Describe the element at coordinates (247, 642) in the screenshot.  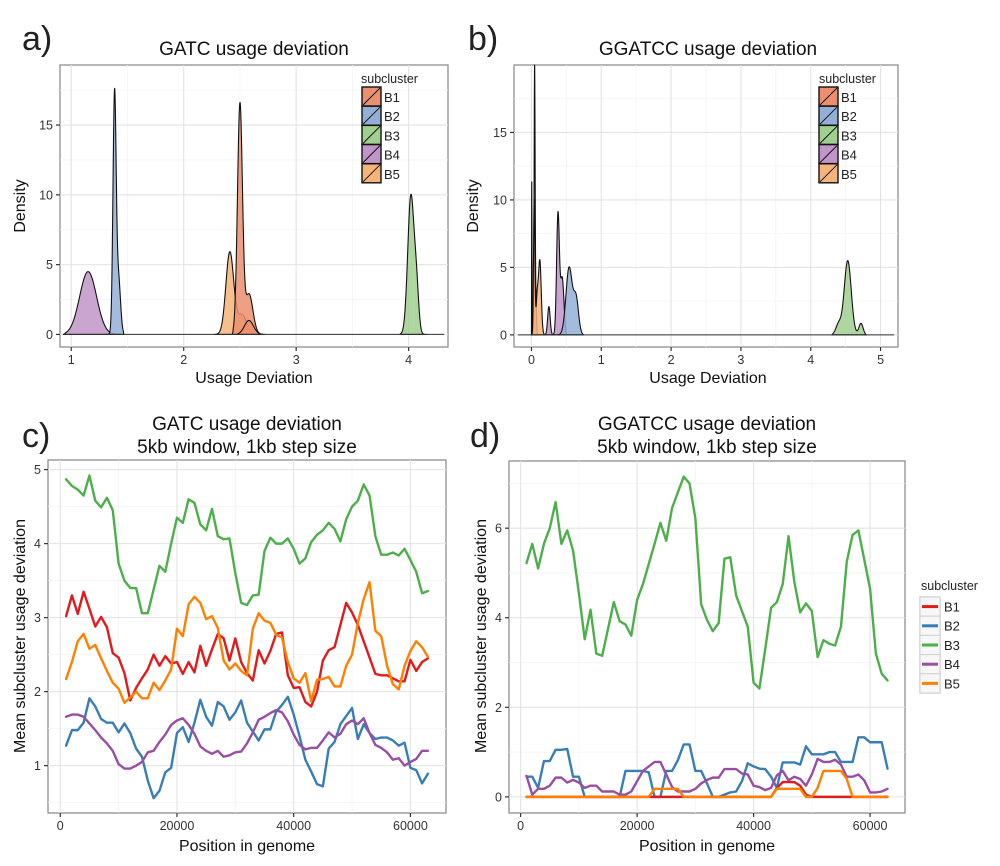
I see `panel-c-line-b5` at that location.